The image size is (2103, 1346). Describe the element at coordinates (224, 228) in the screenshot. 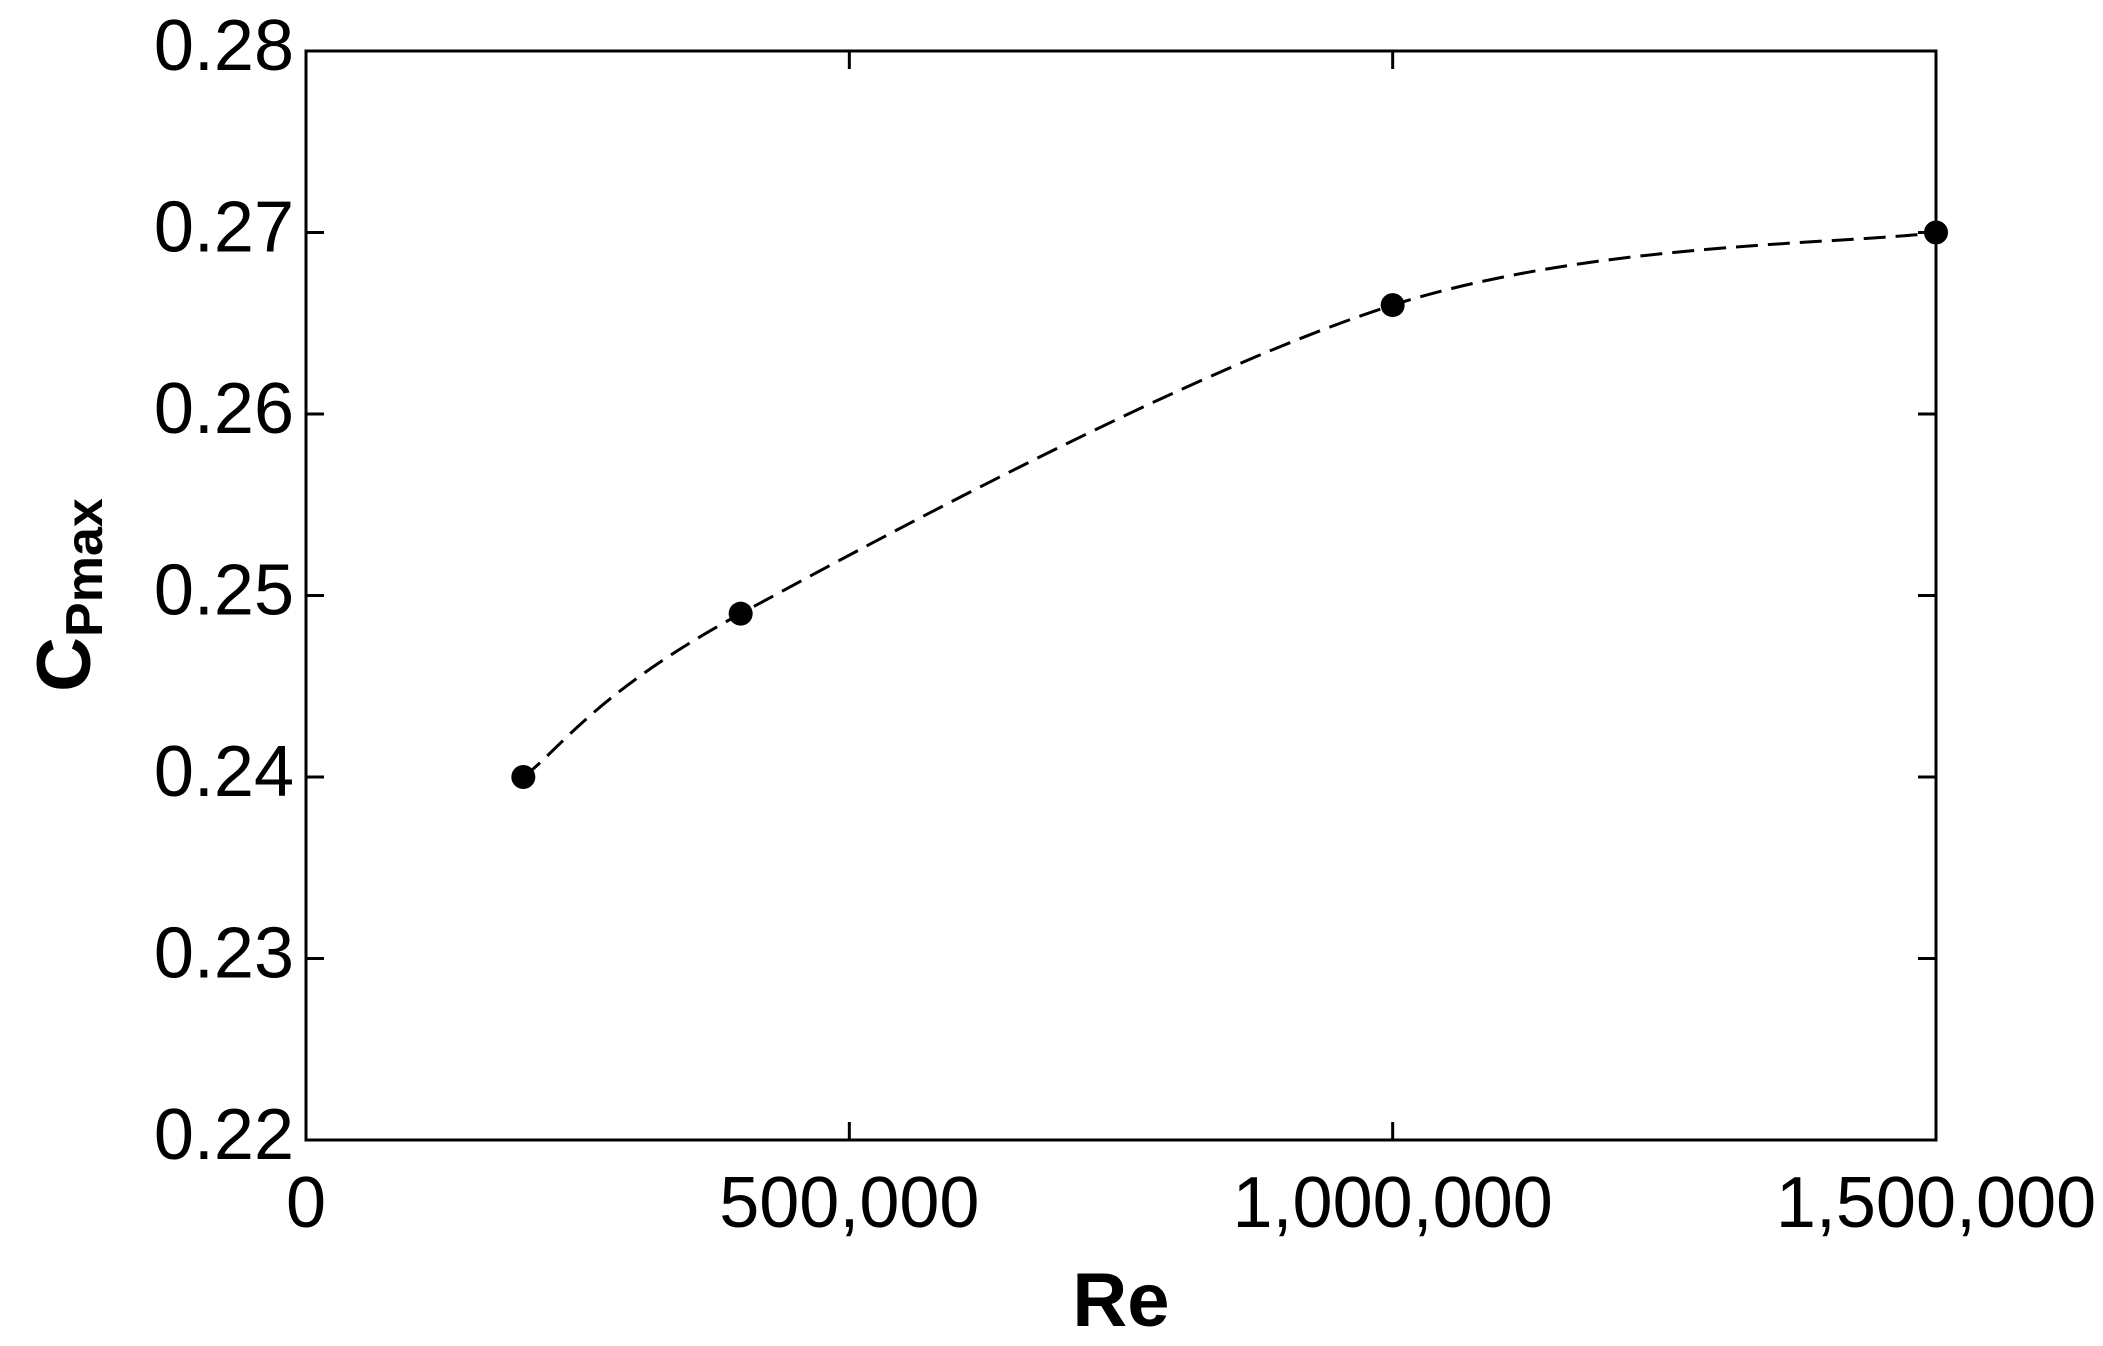

I see `y-tick-label: 0.27` at that location.